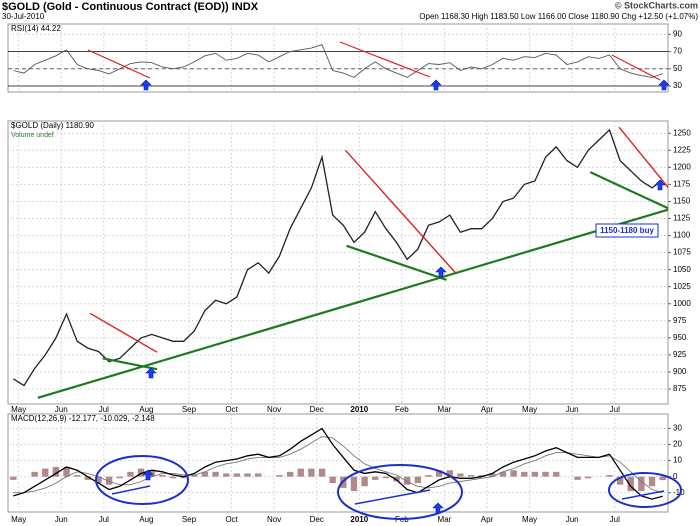  Describe the element at coordinates (682, 218) in the screenshot. I see `y-tick-label: 1125` at that location.